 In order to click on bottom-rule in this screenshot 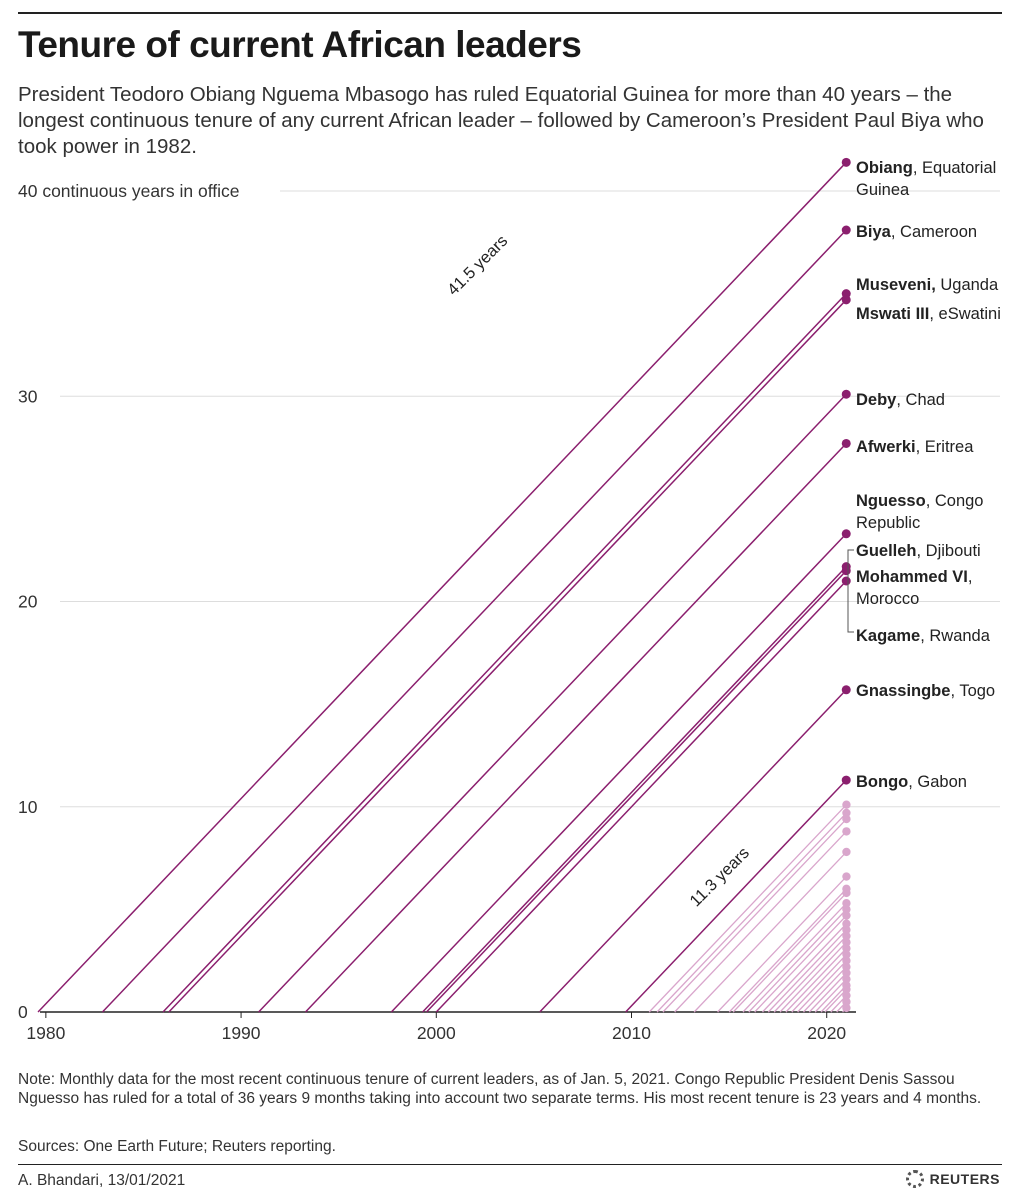, I will do `click(510, 1164)`.